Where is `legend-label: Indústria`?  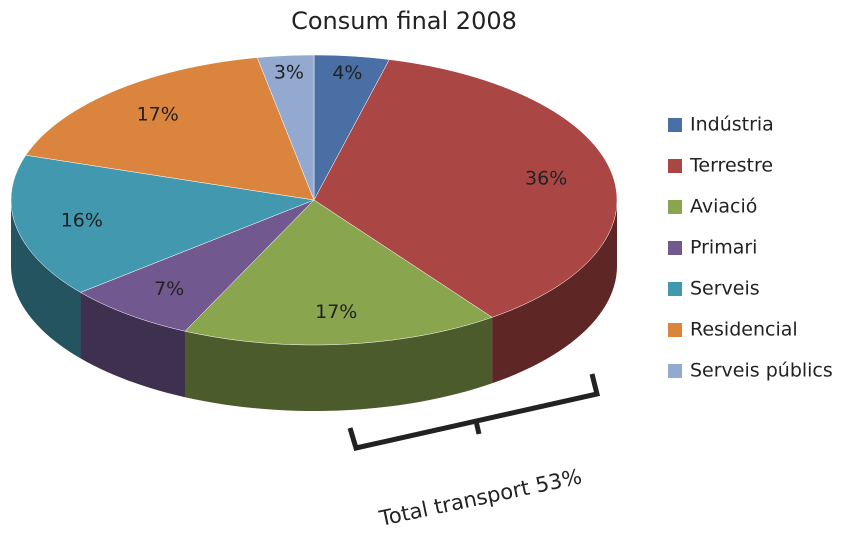
legend-label: Indústria is located at coordinates (732, 125).